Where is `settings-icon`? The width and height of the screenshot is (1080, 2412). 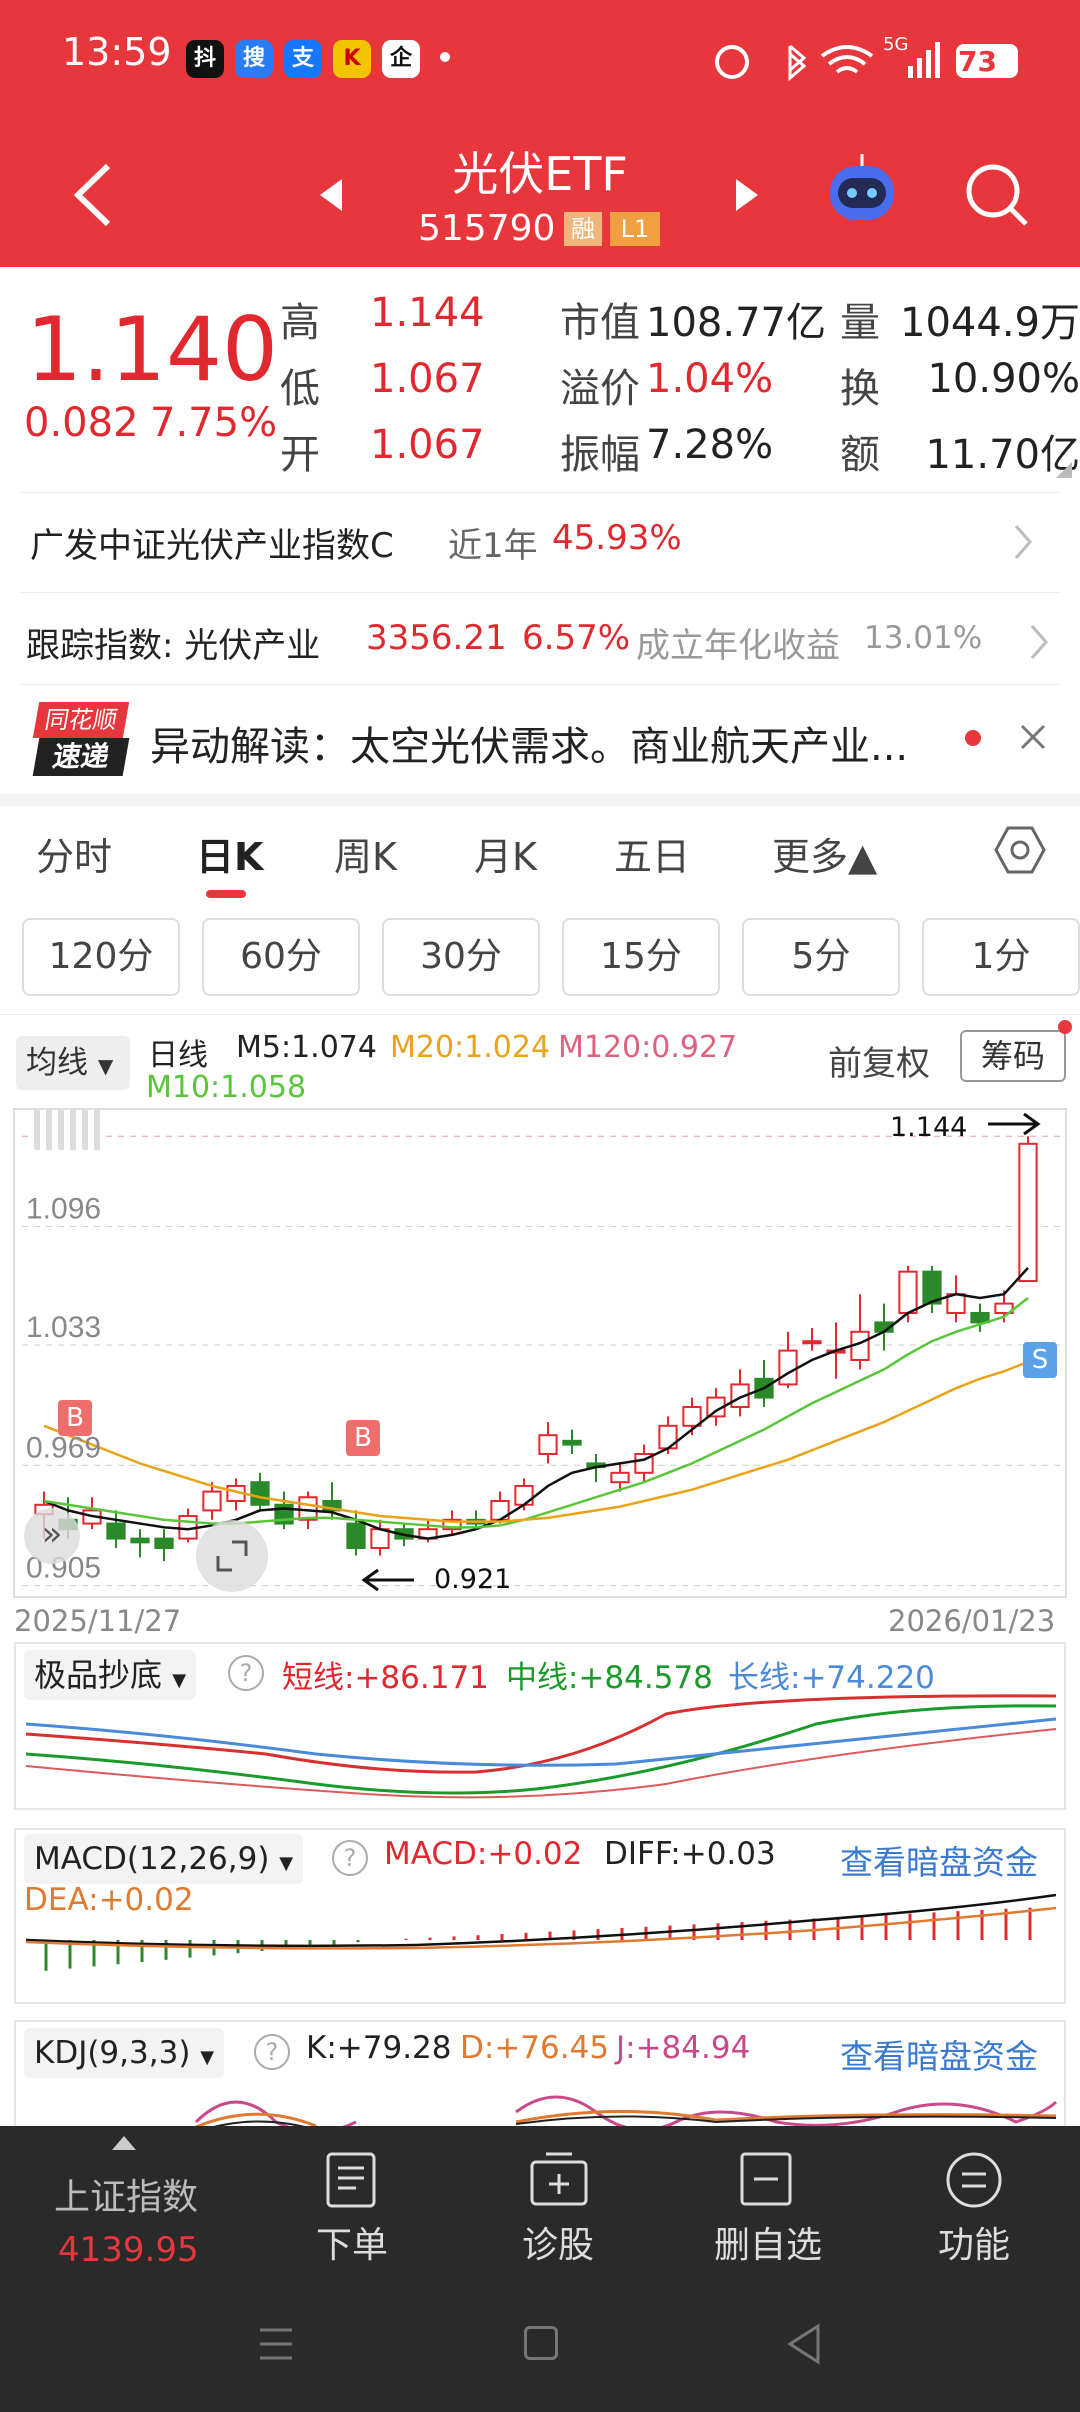
settings-icon is located at coordinates (1020, 850).